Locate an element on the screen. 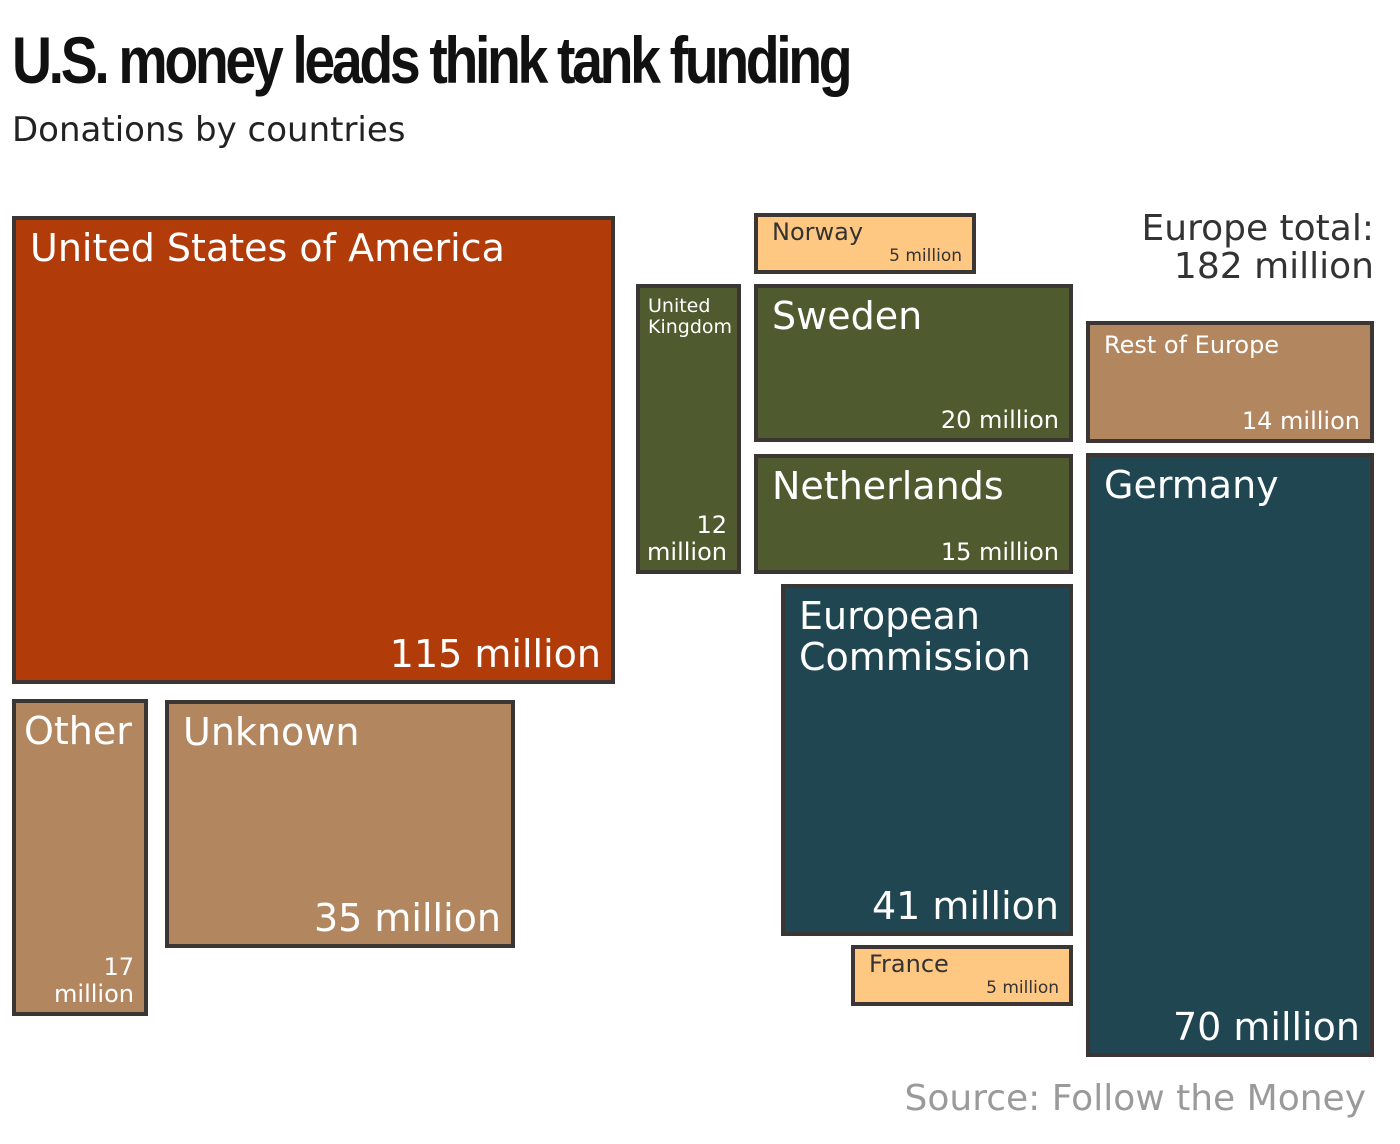  treemap-tile-netherlands: Netherlands 15 million is located at coordinates (913, 514).